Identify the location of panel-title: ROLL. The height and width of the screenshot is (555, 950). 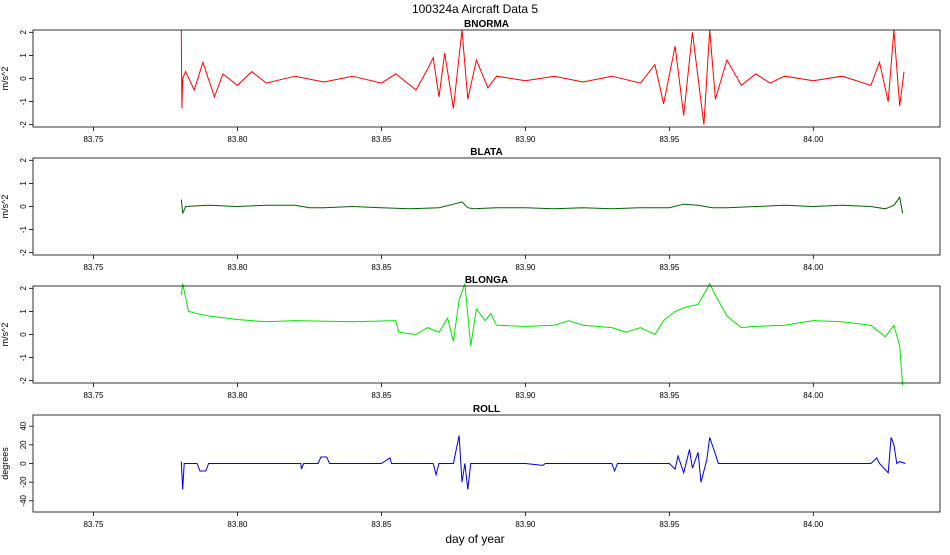
(486, 409).